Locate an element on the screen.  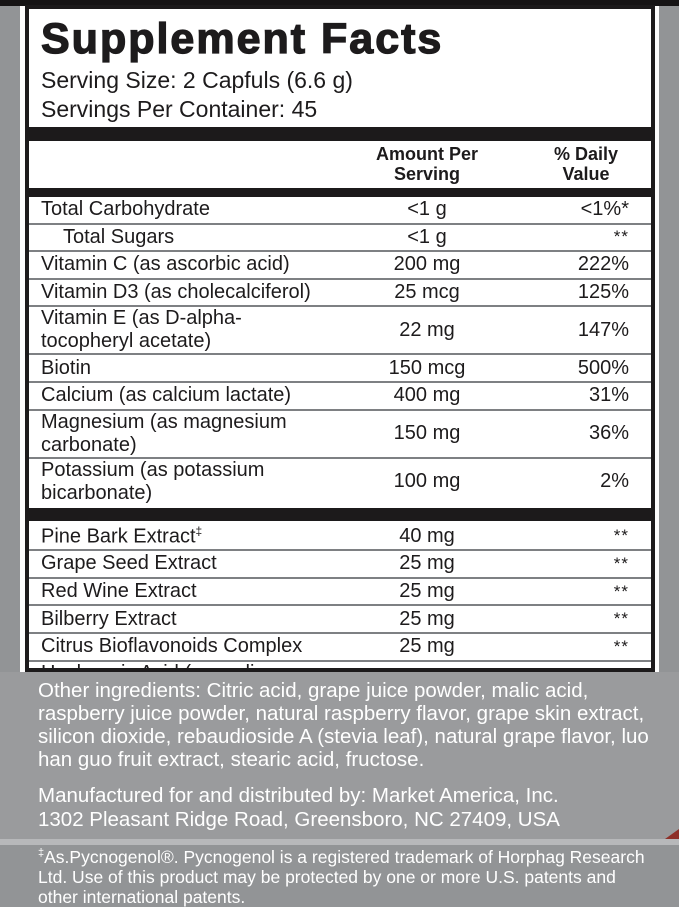
serving-size: Serving Size: 2 Capfuls (6.6 g) is located at coordinates (197, 80).